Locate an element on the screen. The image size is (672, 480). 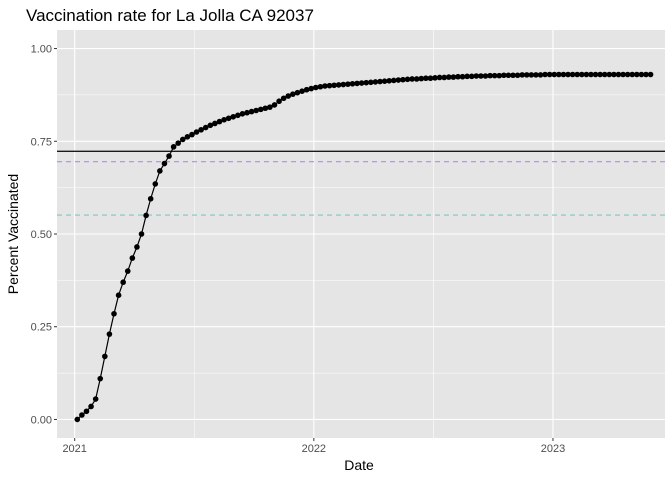
y-axis: 0.00 0.25 0.50 0.75 1.00 is located at coordinates (44, 235).